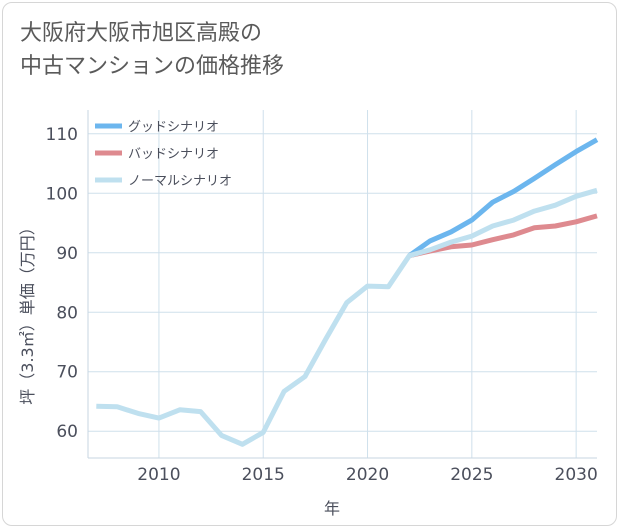 The width and height of the screenshot is (621, 530). I want to click on y-axis-title: 坪（3.3㎡）単価（万円）, so click(27, 311).